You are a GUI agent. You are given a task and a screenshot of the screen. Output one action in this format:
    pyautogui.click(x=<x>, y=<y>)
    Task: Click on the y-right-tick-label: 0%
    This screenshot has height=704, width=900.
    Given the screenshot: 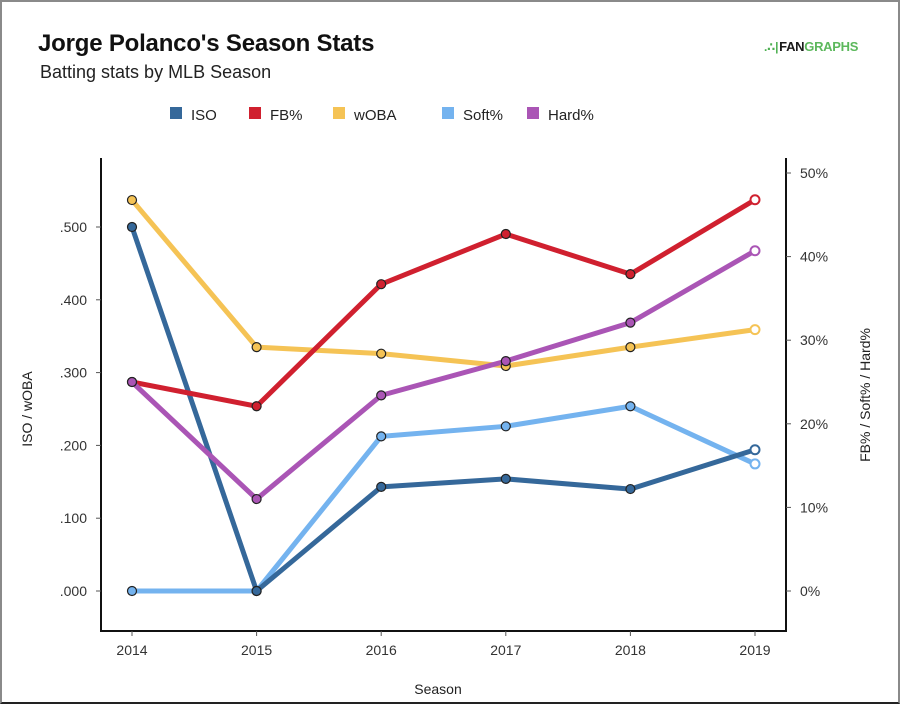 What is the action you would take?
    pyautogui.click(x=810, y=591)
    